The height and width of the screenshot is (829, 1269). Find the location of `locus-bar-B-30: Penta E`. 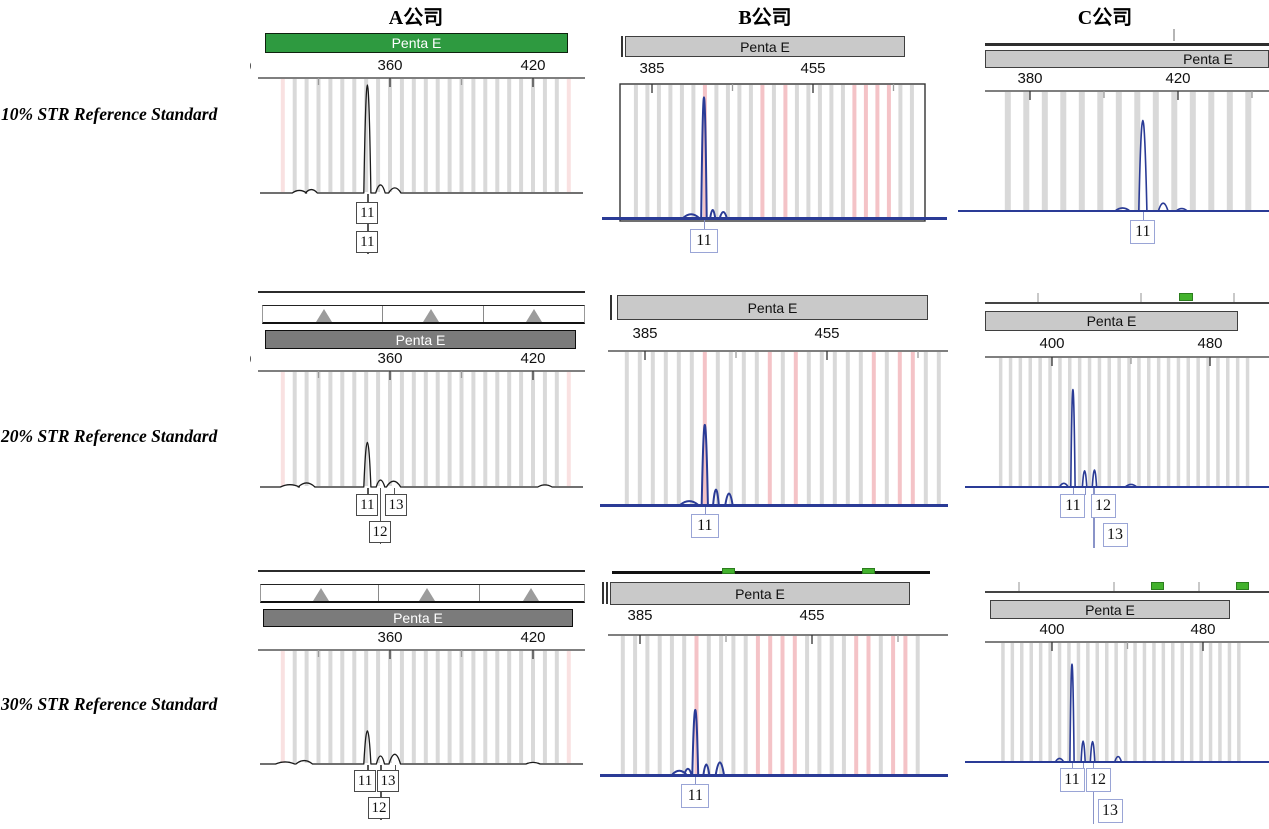

locus-bar-B-30: Penta E is located at coordinates (760, 593).